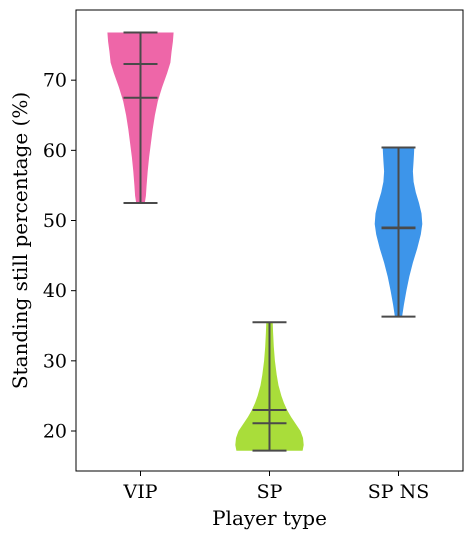 This screenshot has height=541, width=473. I want to click on y-tick-label-30: 30, so click(55, 361).